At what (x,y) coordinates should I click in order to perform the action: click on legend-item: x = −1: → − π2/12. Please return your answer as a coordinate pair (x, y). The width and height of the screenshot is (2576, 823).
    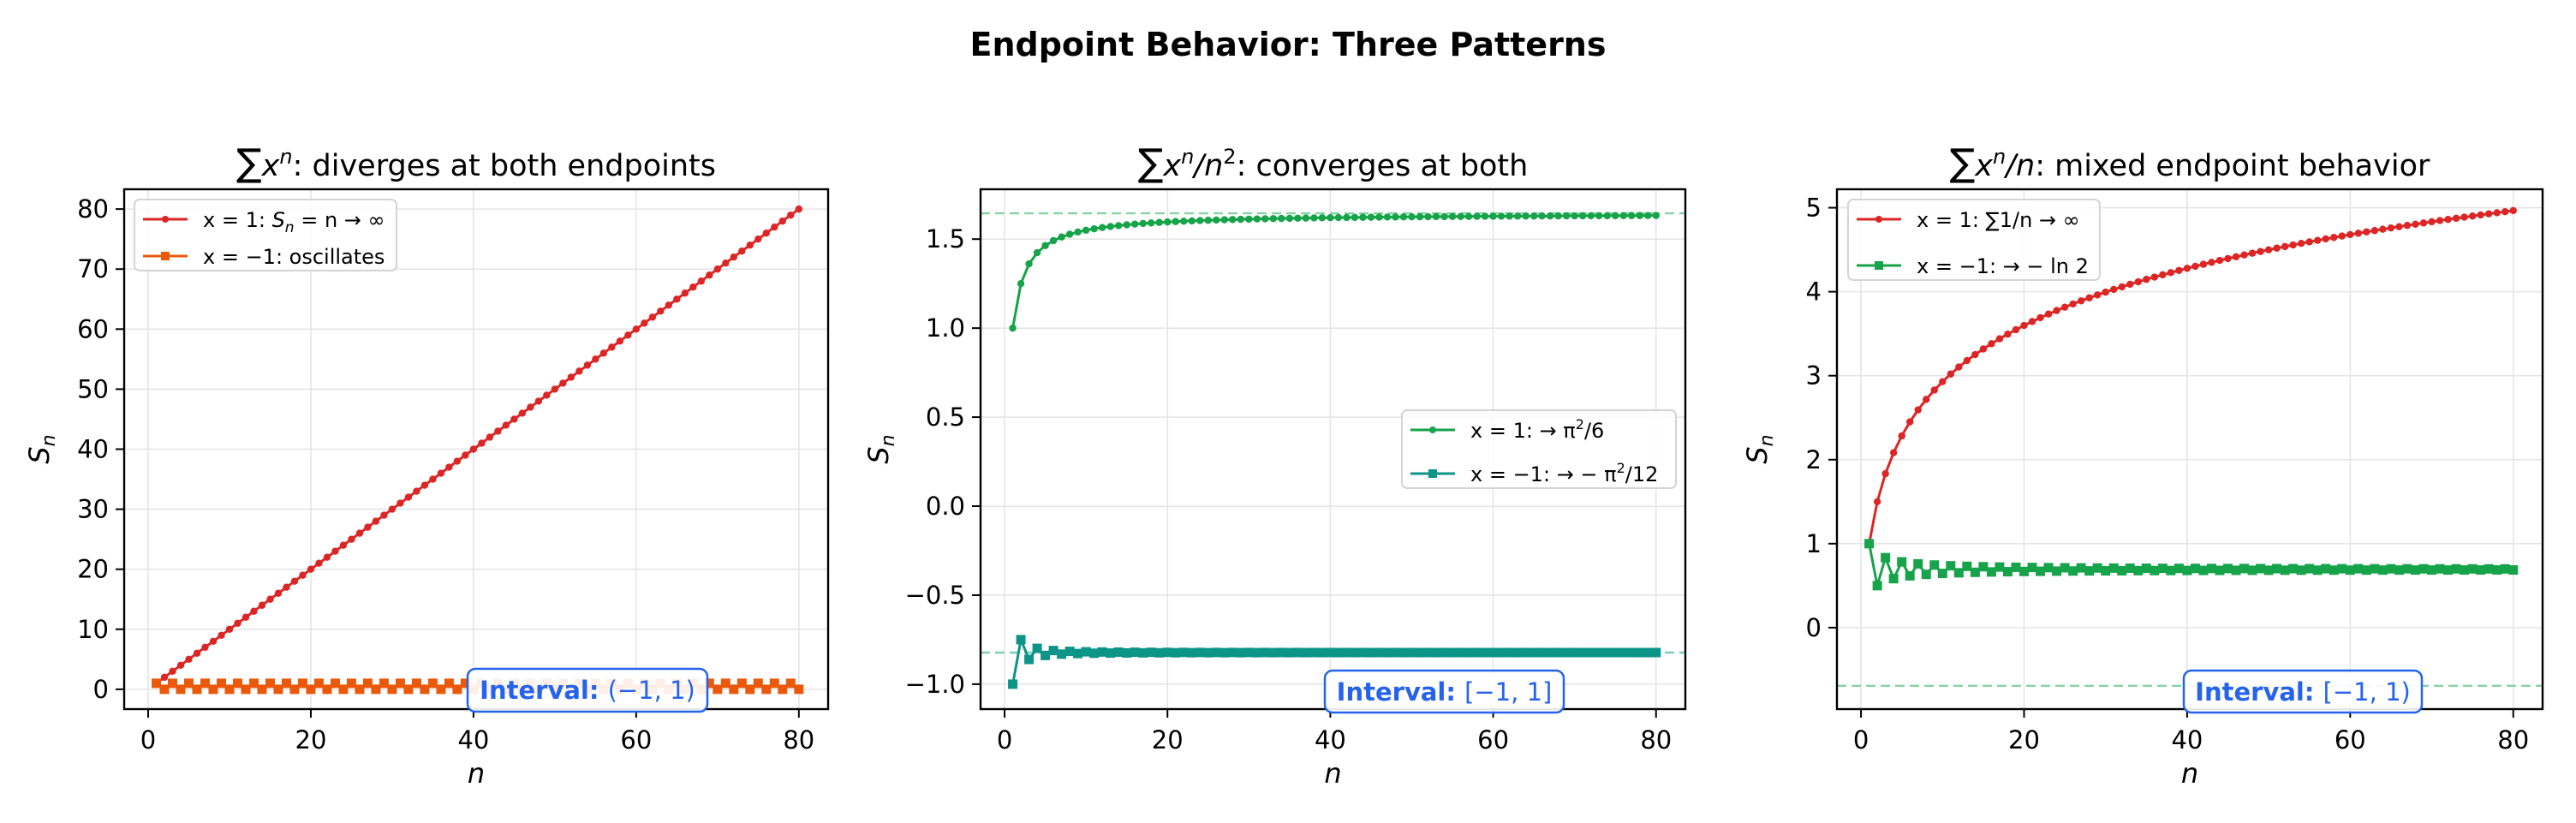
    Looking at the image, I should click on (1534, 473).